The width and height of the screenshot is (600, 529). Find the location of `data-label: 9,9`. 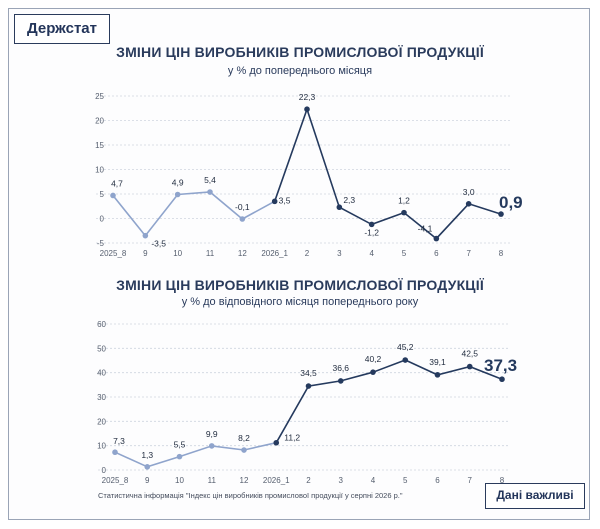

data-label: 9,9 is located at coordinates (212, 434).